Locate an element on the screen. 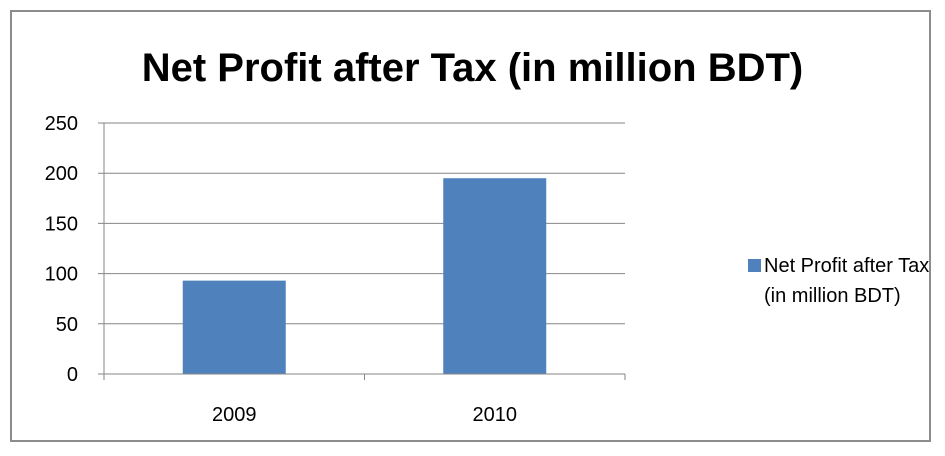 Image resolution: width=945 pixels, height=456 pixels. chart-title: Net Profit after Tax (in million BDT) is located at coordinates (472, 68).